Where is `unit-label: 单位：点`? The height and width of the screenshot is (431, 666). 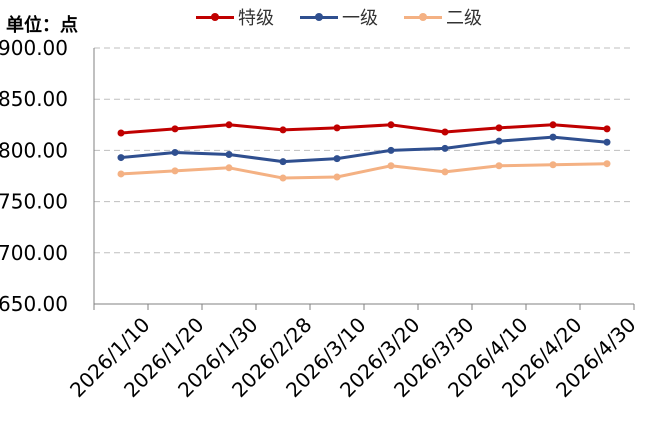
unit-label: 单位：点 is located at coordinates (42, 25).